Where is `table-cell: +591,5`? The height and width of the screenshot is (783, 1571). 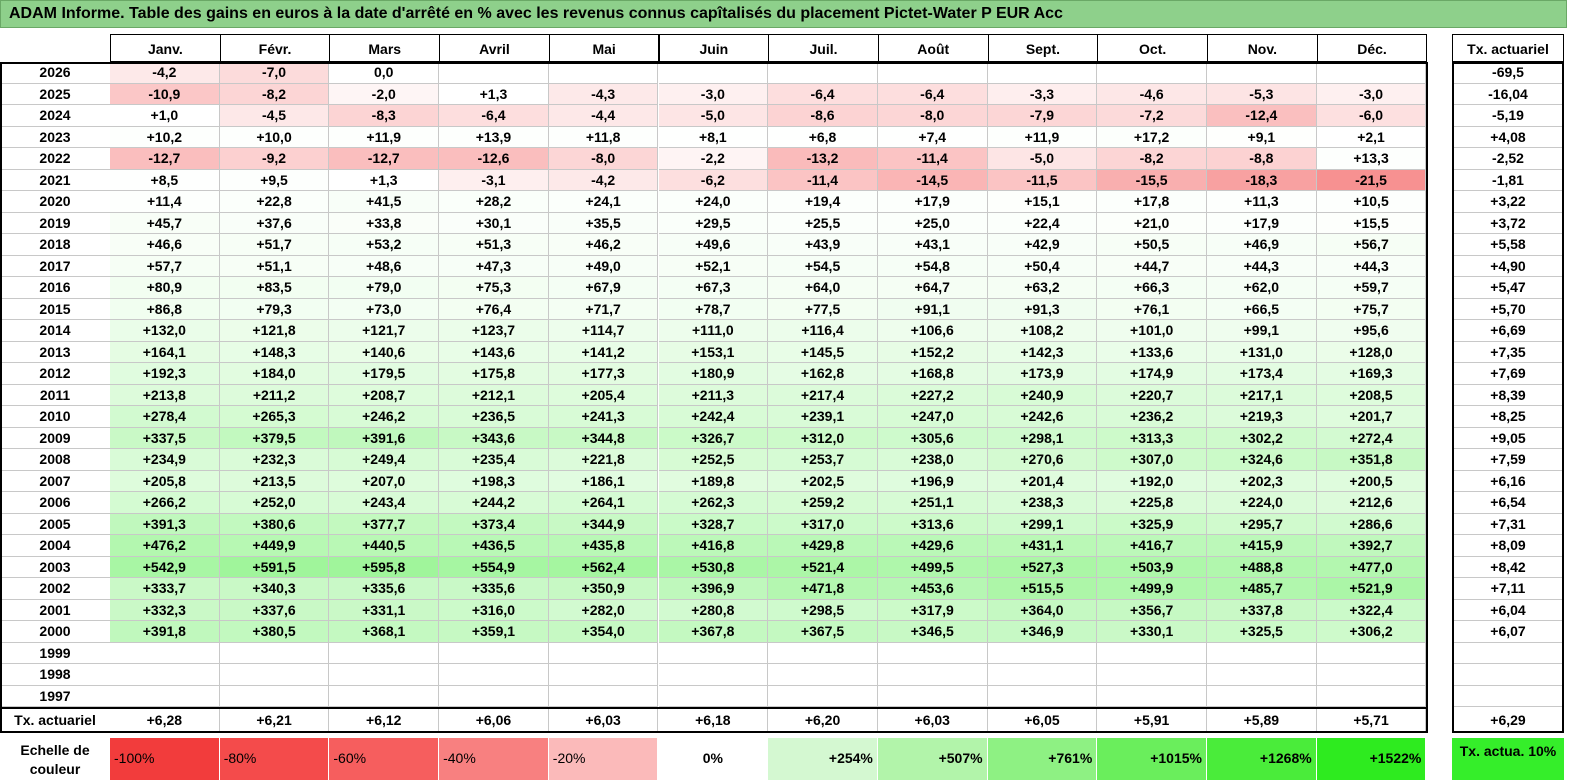
table-cell: +591,5 is located at coordinates (274, 567).